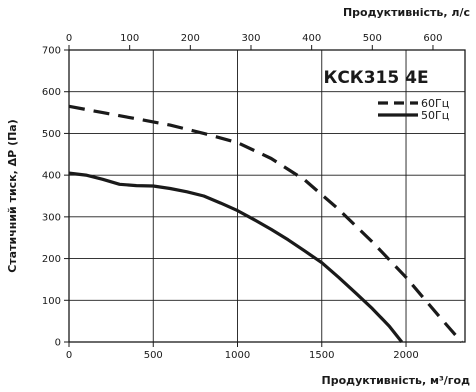  I want to click on x-tick-label-1500: 1500, so click(321, 355).